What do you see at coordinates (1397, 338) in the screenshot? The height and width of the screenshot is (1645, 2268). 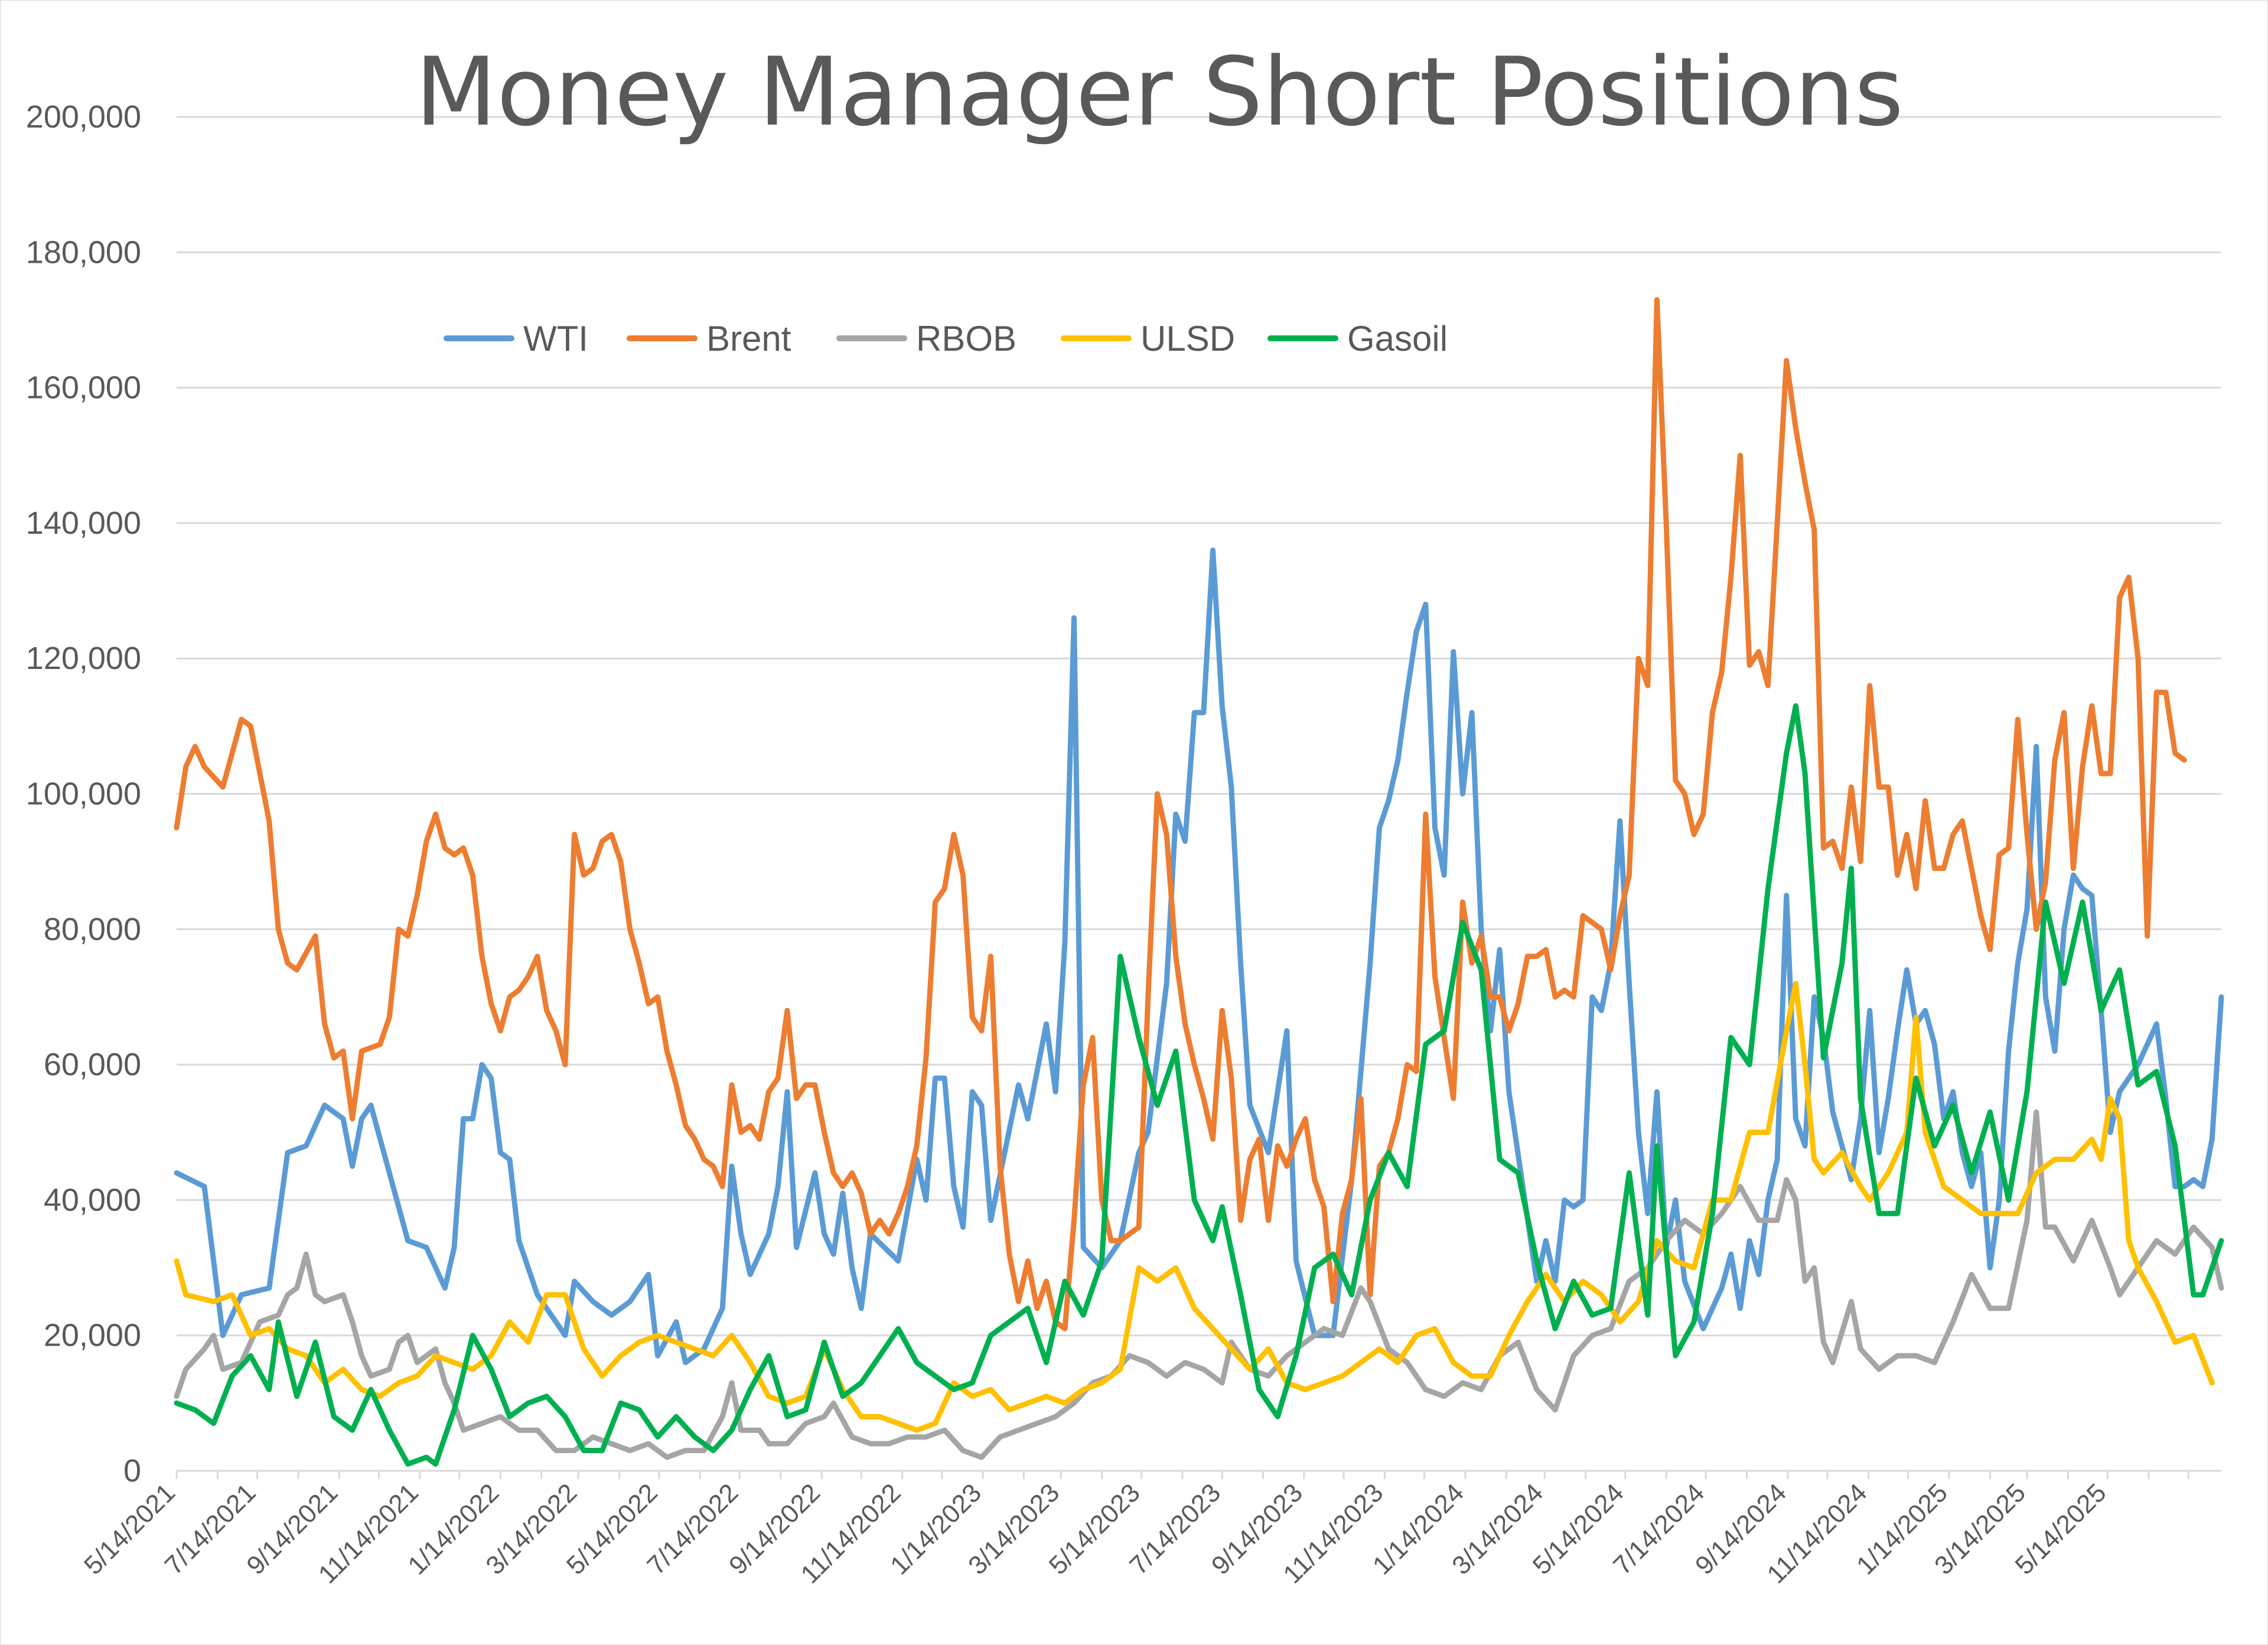 I see `legend-label-gasoil: Gasoil` at bounding box center [1397, 338].